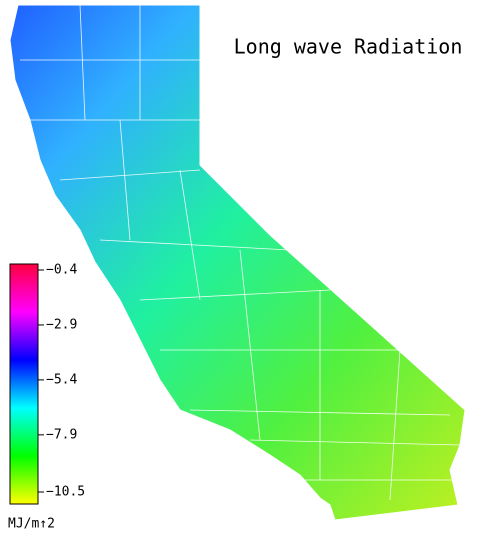 The image size is (500, 550). What do you see at coordinates (31, 524) in the screenshot?
I see `colorbar-units: MJ/m↑2` at bounding box center [31, 524].